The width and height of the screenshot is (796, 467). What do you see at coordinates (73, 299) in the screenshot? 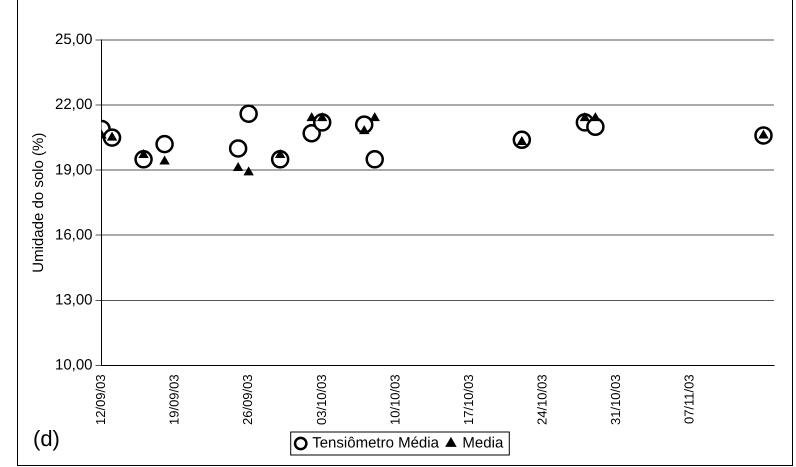
I see `y-tick-label: 13,00` at bounding box center [73, 299].